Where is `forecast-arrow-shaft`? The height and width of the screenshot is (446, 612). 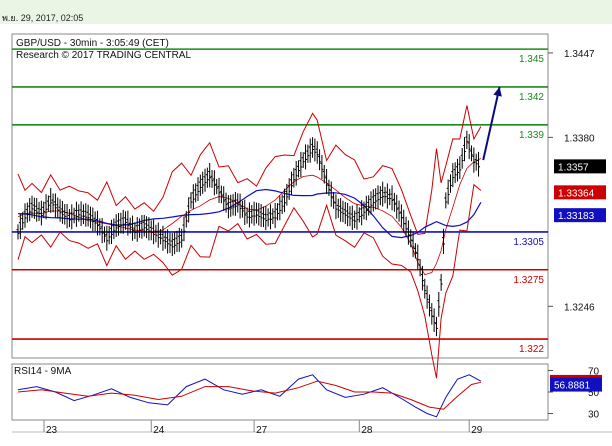
forecast-arrow-shaft is located at coordinates (491, 123).